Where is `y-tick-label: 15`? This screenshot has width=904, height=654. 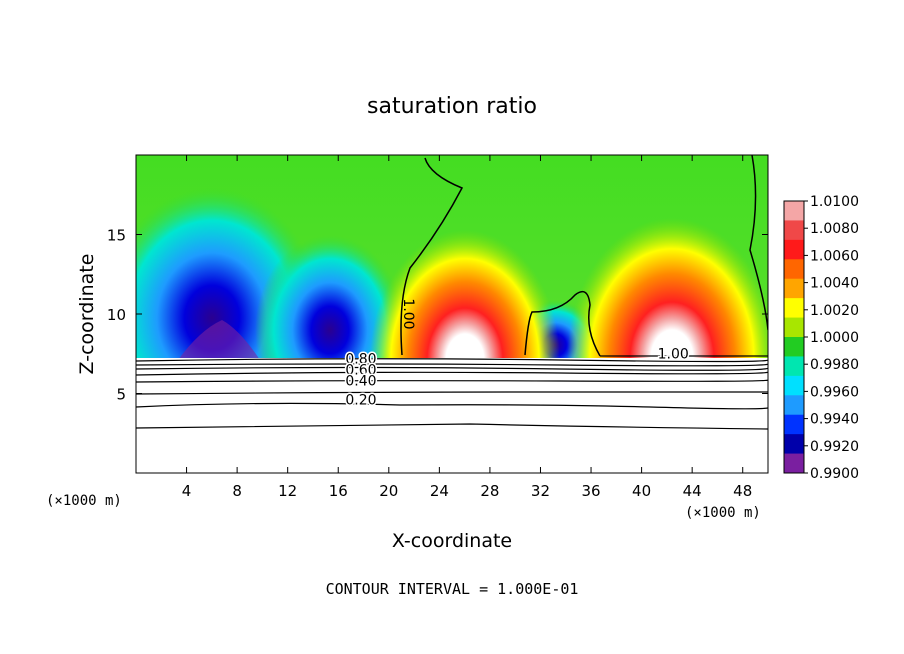
y-tick-label: 15 is located at coordinates (116, 236).